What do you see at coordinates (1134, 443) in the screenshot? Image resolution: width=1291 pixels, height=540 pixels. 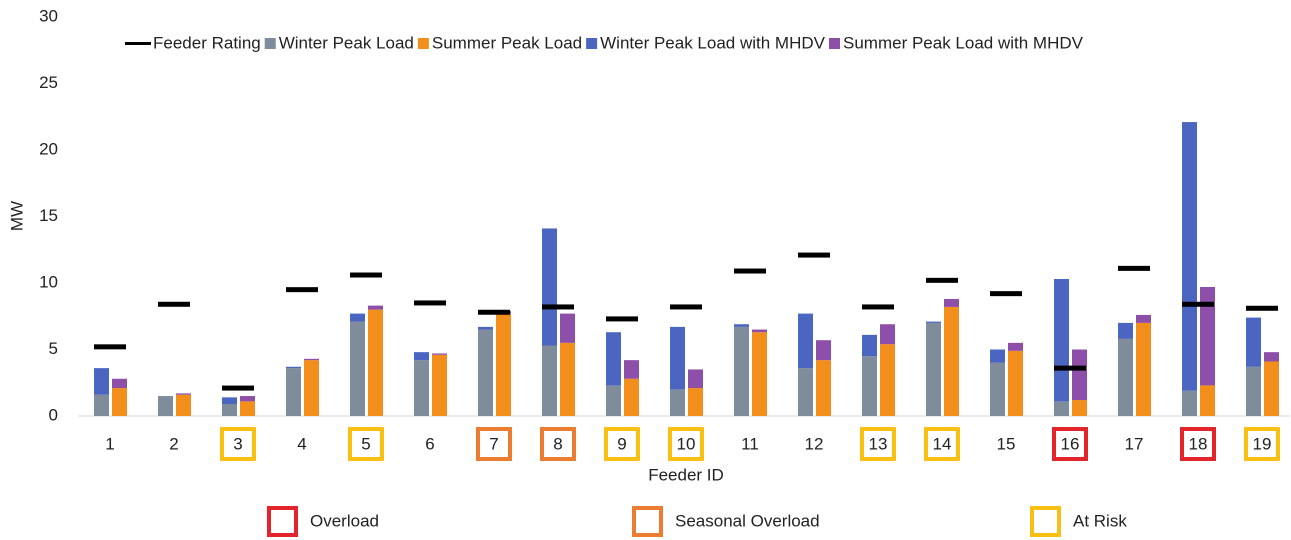 I see `x-tick-label: 17` at bounding box center [1134, 443].